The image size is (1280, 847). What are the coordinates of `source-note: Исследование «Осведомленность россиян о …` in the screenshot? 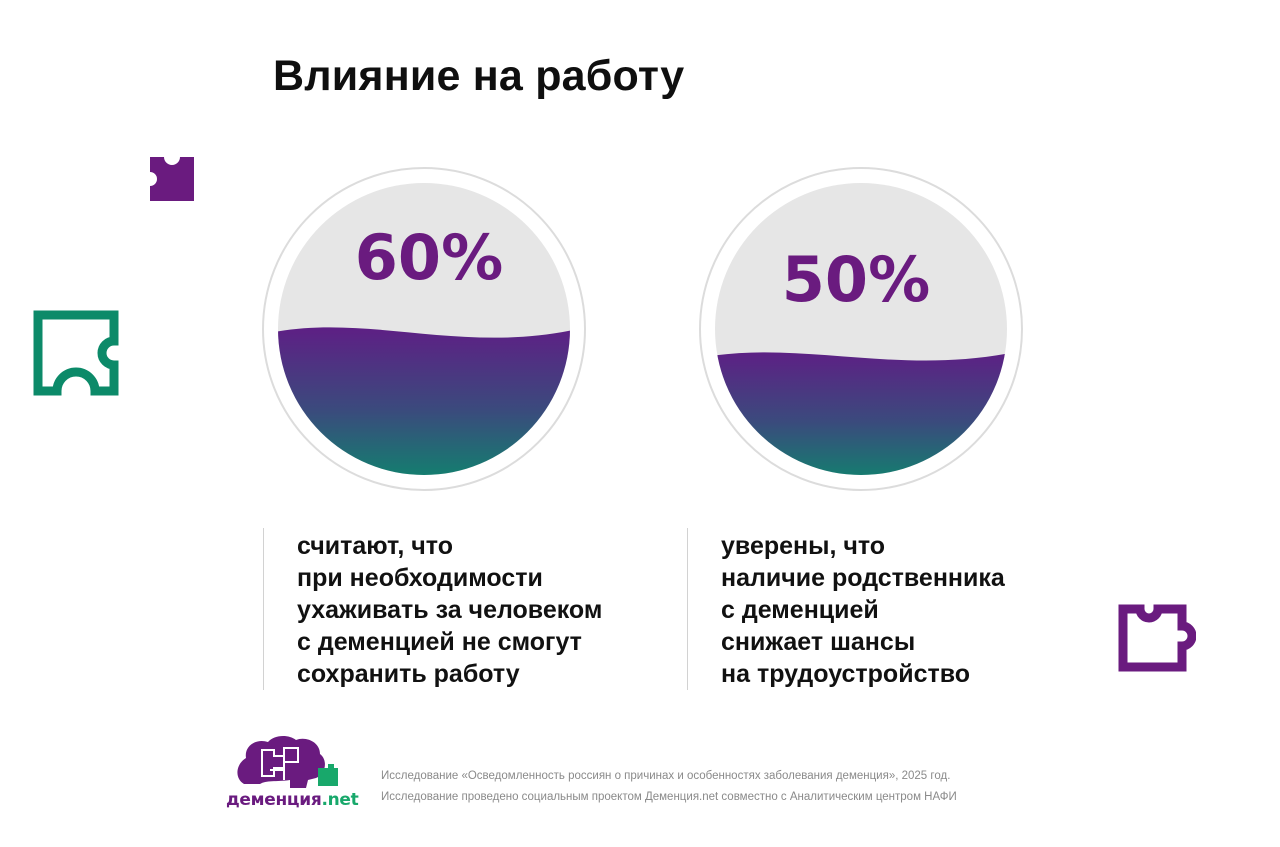 It's located at (669, 787).